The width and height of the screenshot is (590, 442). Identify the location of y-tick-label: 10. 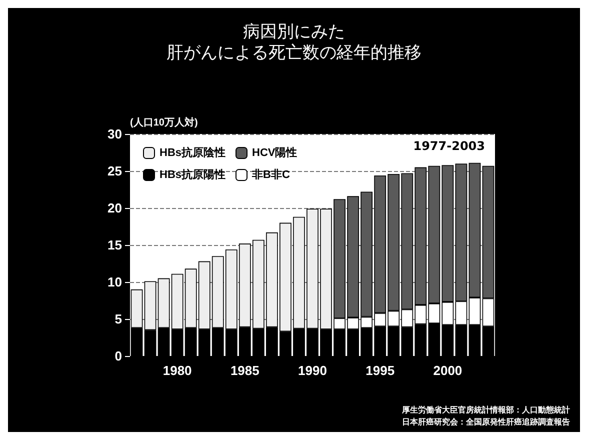
(115, 282).